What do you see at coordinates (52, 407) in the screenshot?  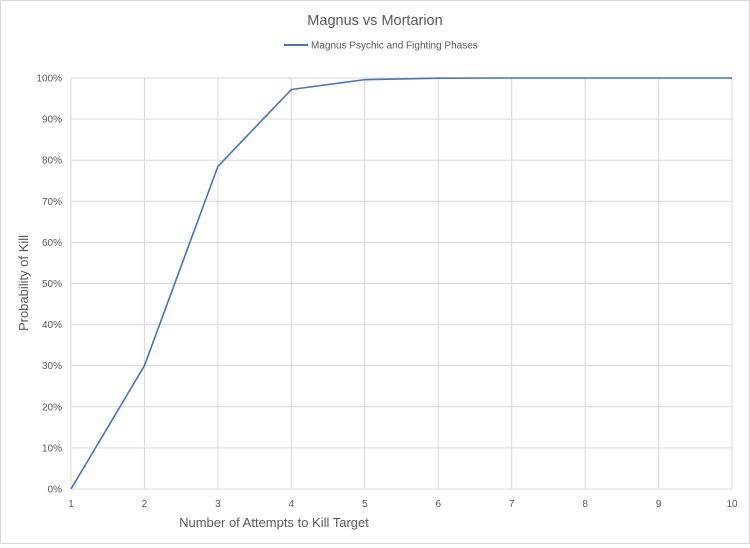 I see `y-tick-label: 20%` at bounding box center [52, 407].